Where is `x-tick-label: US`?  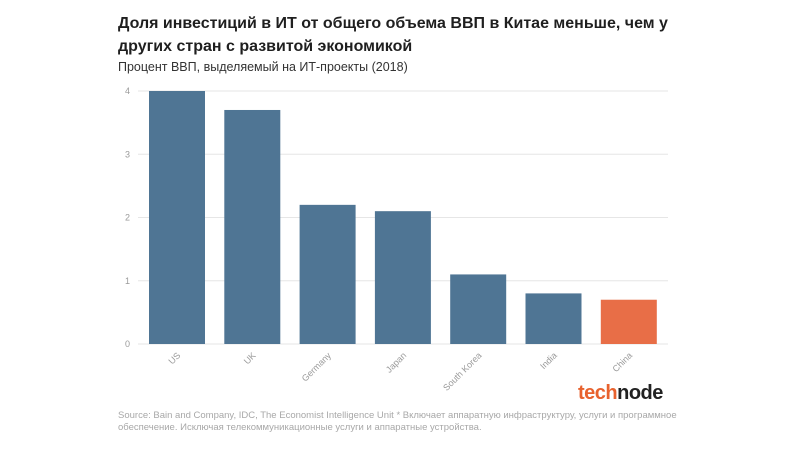
x-tick-label: US is located at coordinates (174, 358).